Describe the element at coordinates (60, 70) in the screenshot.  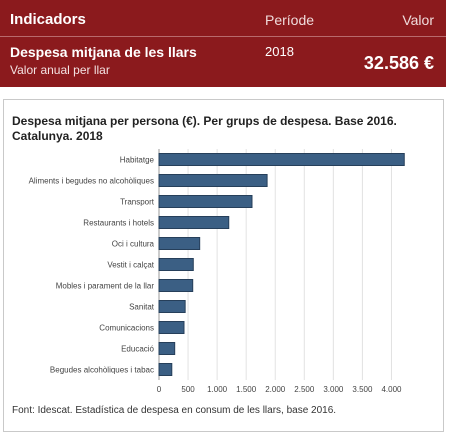
I see `indicator-subtitle: Valor anual per llar` at that location.